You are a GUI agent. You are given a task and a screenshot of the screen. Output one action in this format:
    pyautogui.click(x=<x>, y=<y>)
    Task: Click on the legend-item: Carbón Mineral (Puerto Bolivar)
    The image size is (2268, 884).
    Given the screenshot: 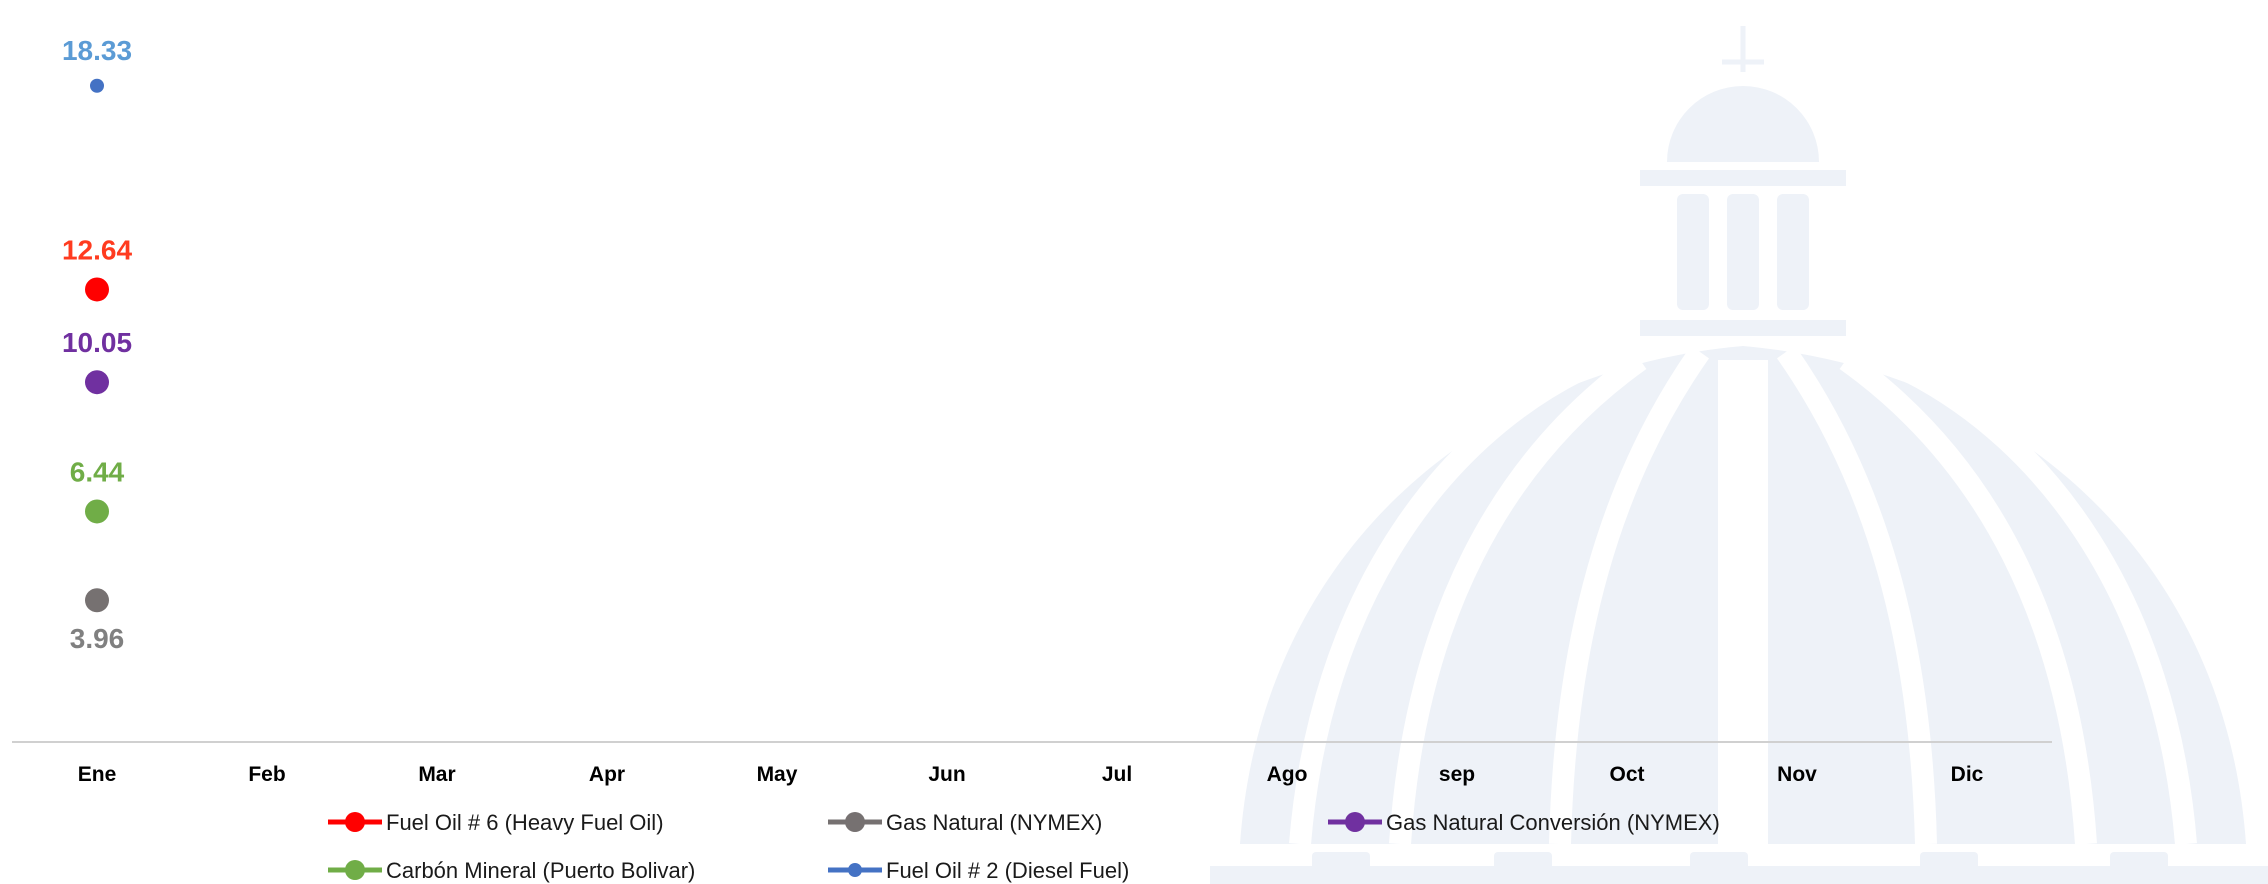 What is the action you would take?
    pyautogui.click(x=511, y=870)
    